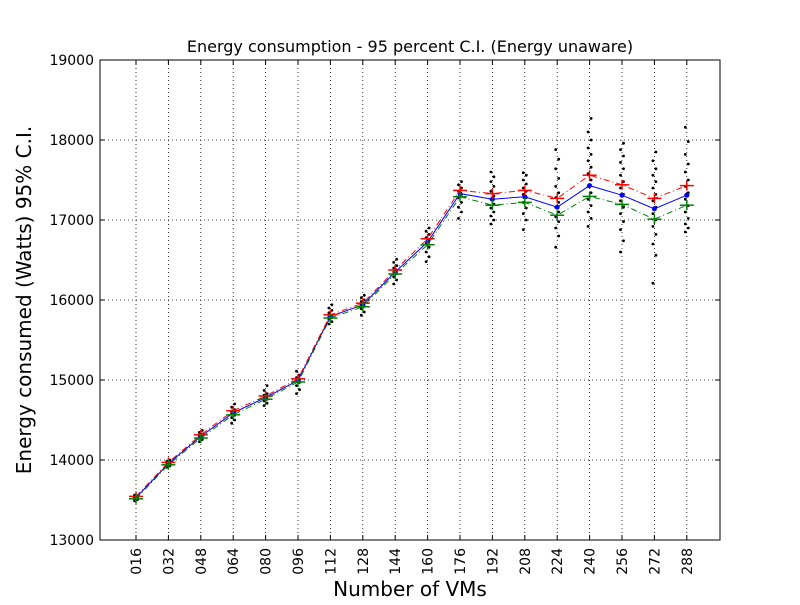 This screenshot has height=605, width=800. What do you see at coordinates (429, 561) in the screenshot?
I see `x-tick-label: 160` at bounding box center [429, 561].